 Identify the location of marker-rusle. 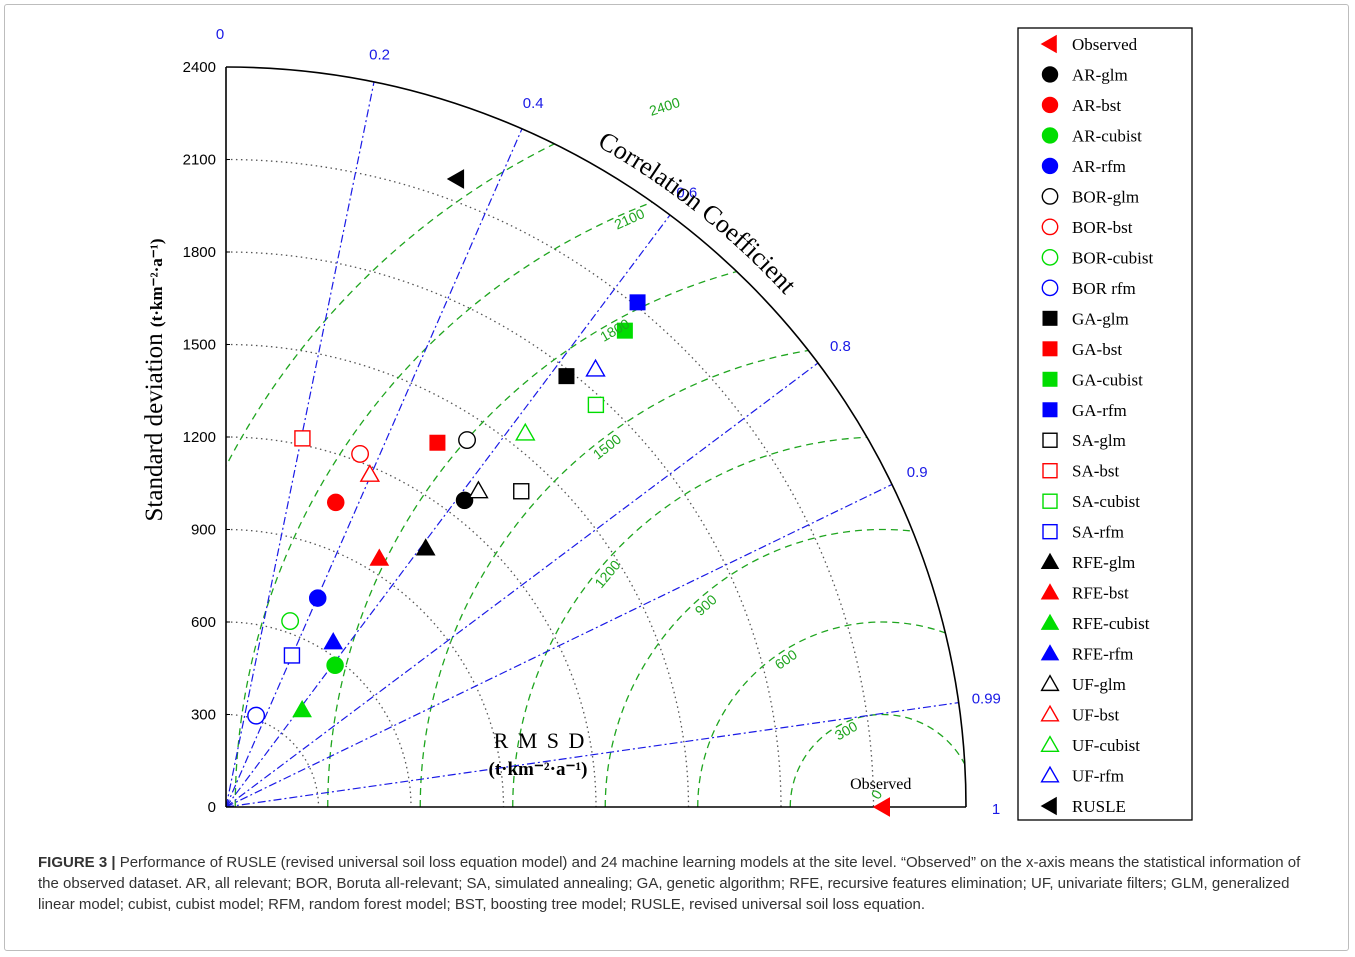
(455, 179).